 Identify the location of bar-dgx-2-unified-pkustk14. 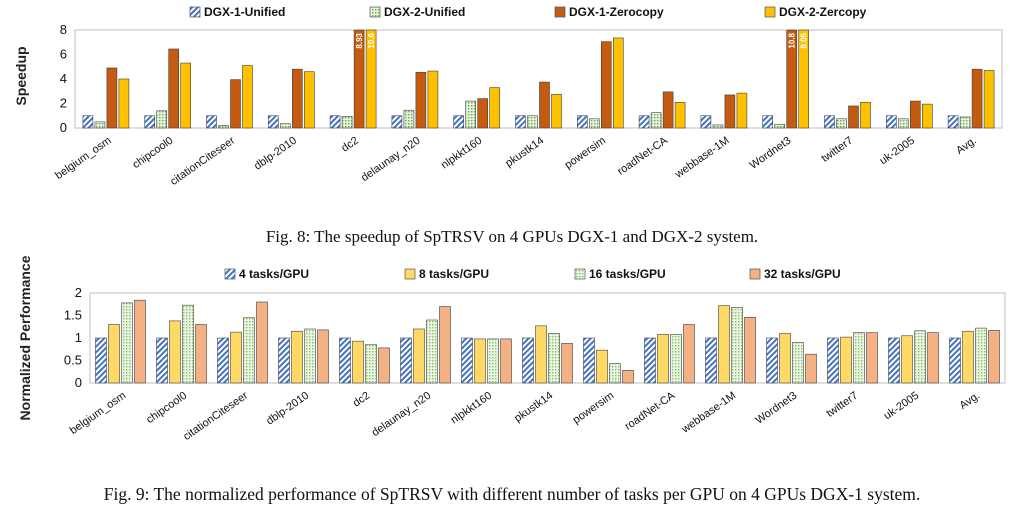
(532, 122).